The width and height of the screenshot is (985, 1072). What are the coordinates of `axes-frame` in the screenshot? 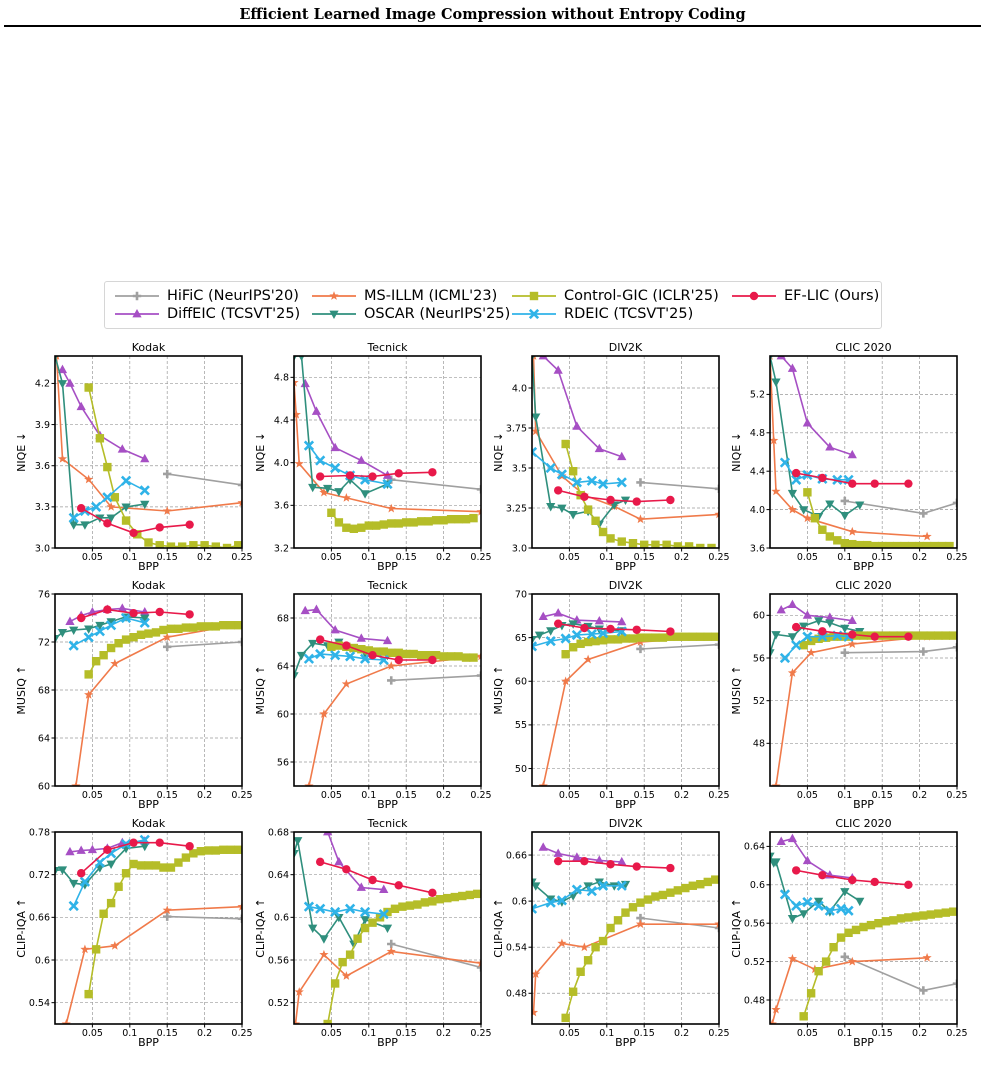 It's located at (863, 452).